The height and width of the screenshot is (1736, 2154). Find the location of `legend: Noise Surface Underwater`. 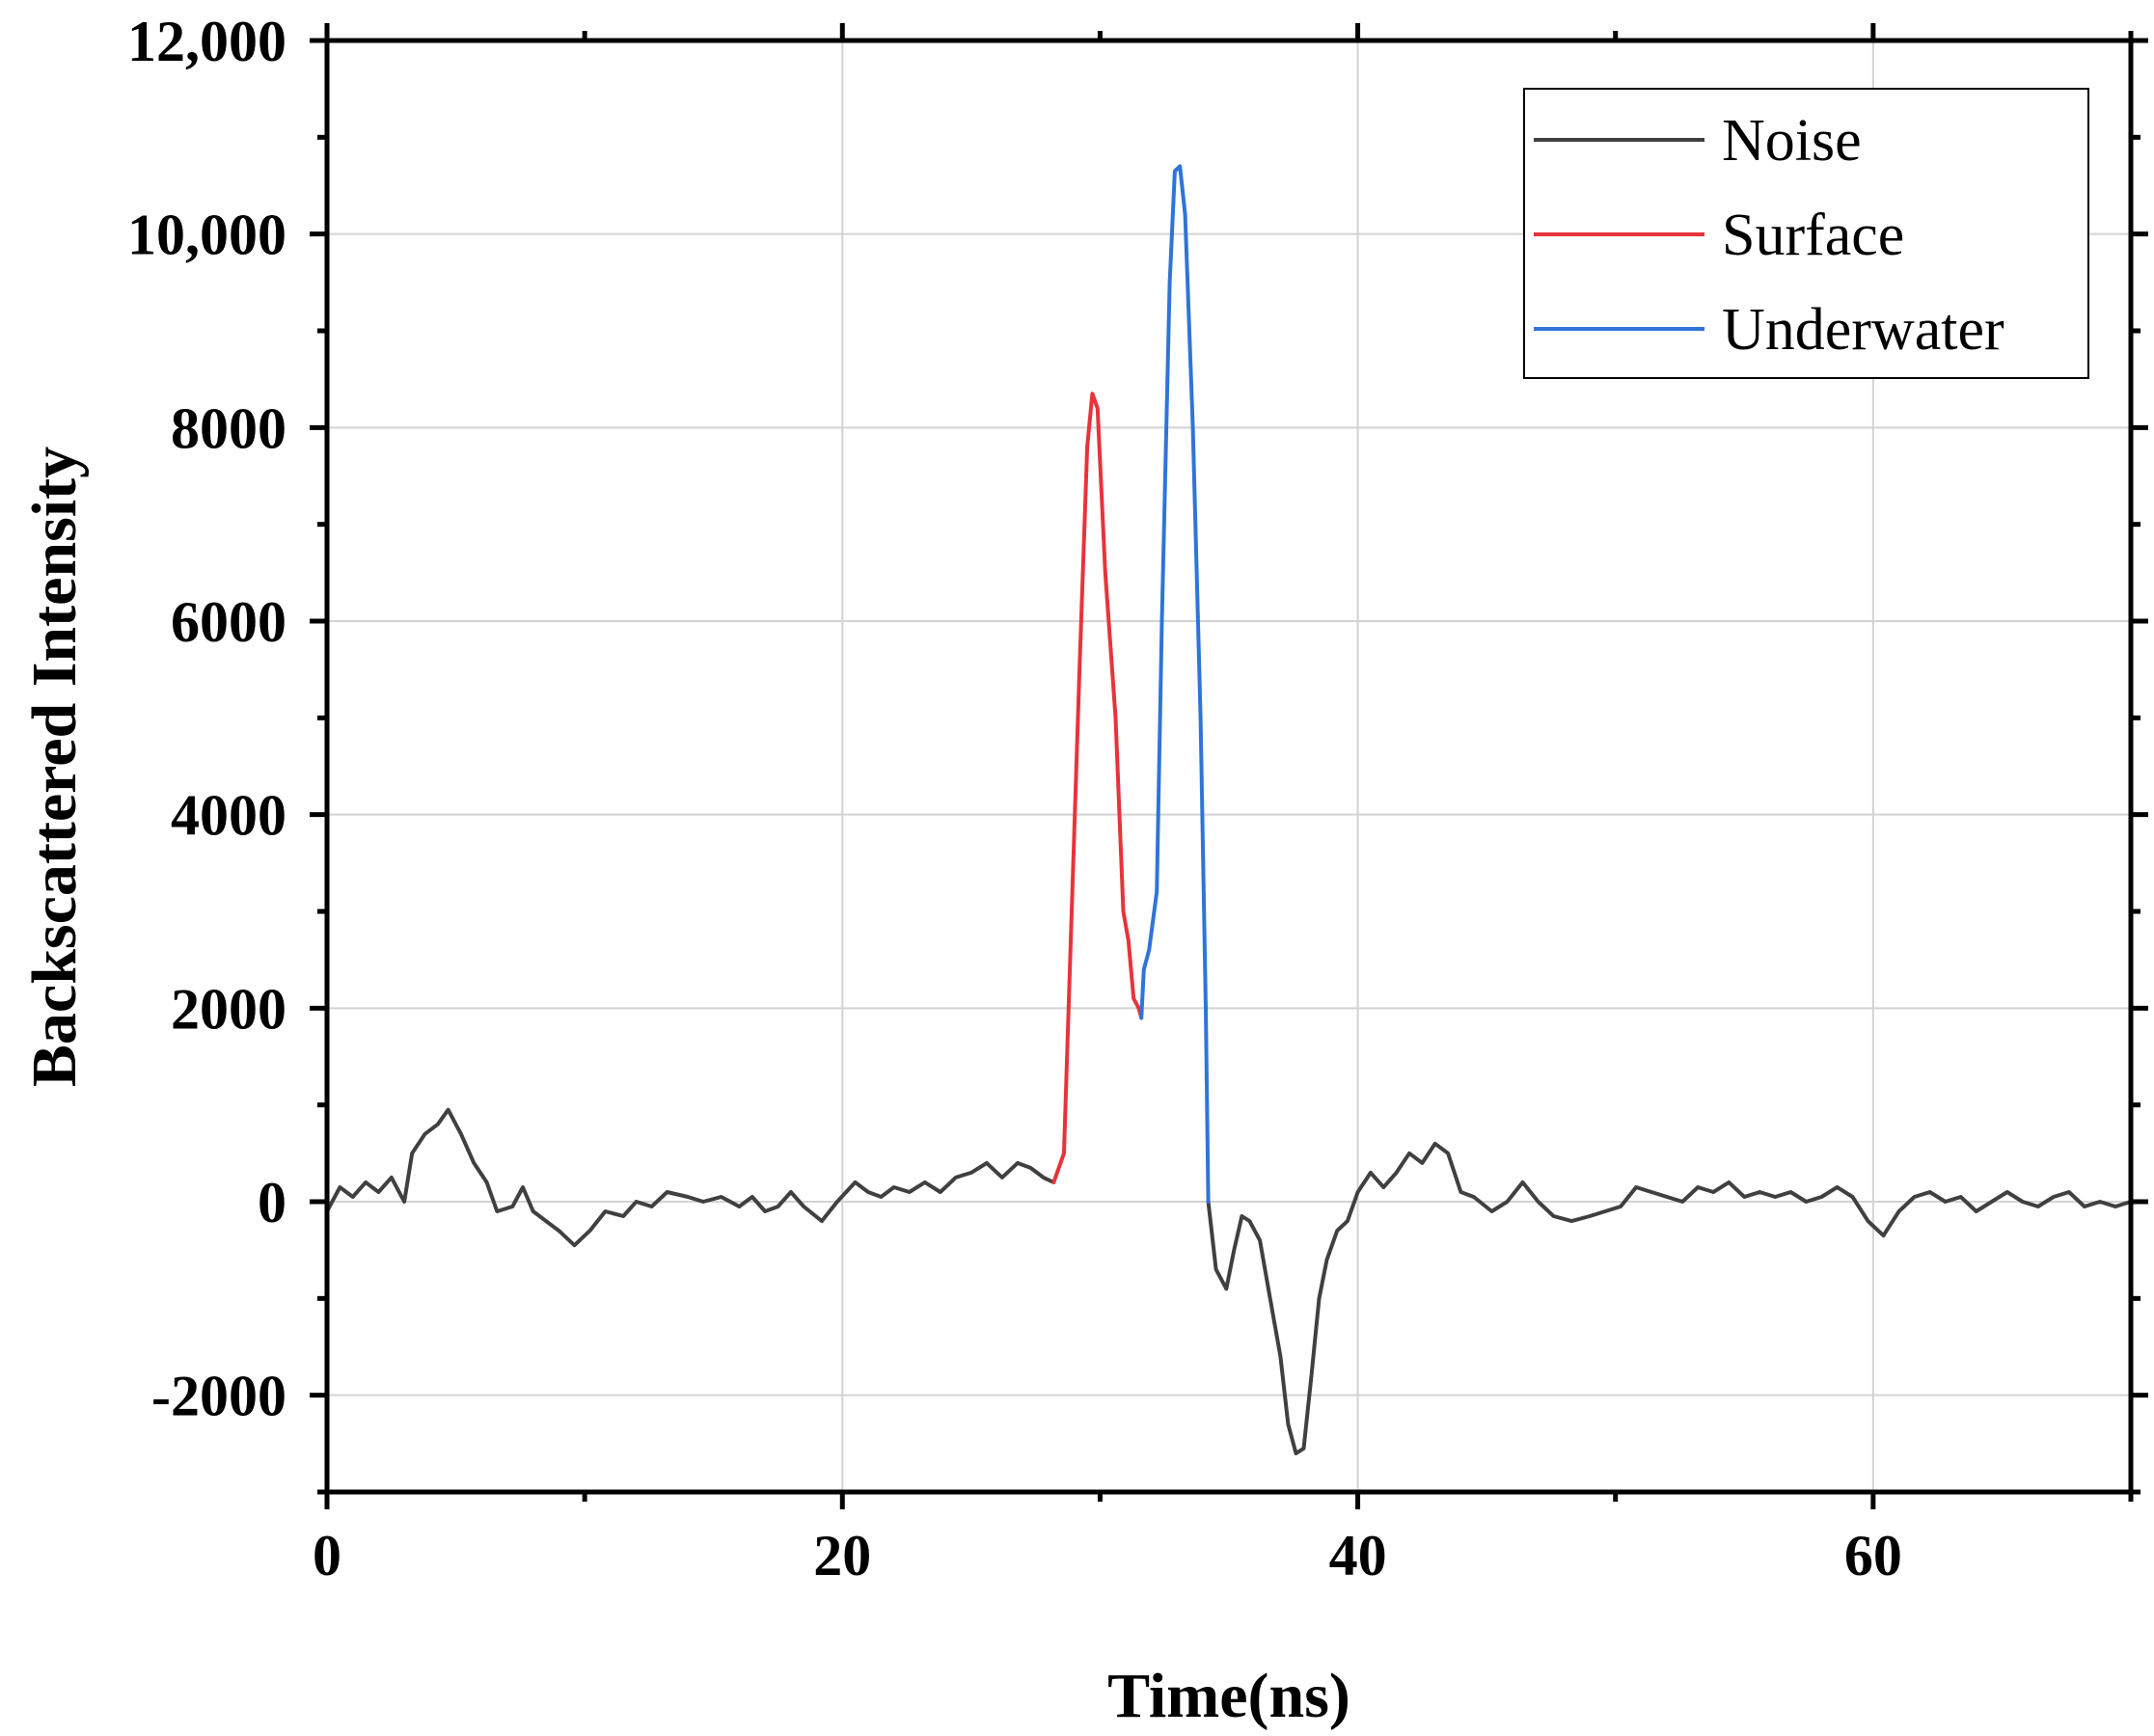

legend: Noise Surface Underwater is located at coordinates (1806, 233).